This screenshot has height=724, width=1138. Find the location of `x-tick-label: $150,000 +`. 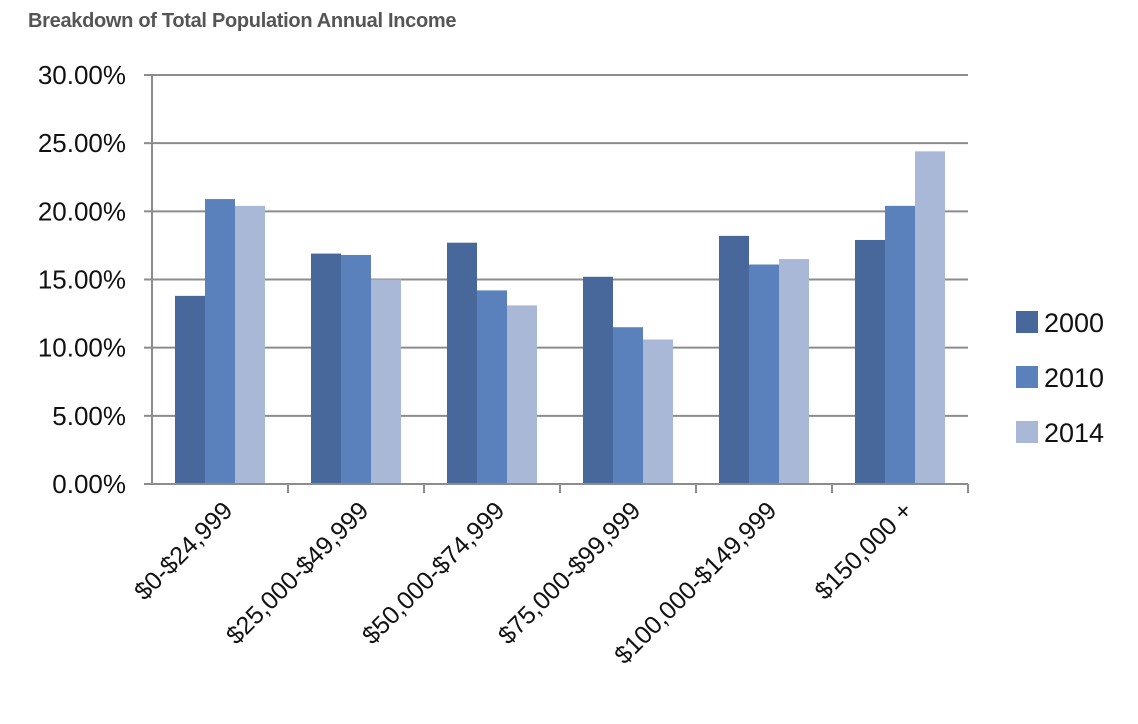

x-tick-label: $150,000 + is located at coordinates (863, 550).